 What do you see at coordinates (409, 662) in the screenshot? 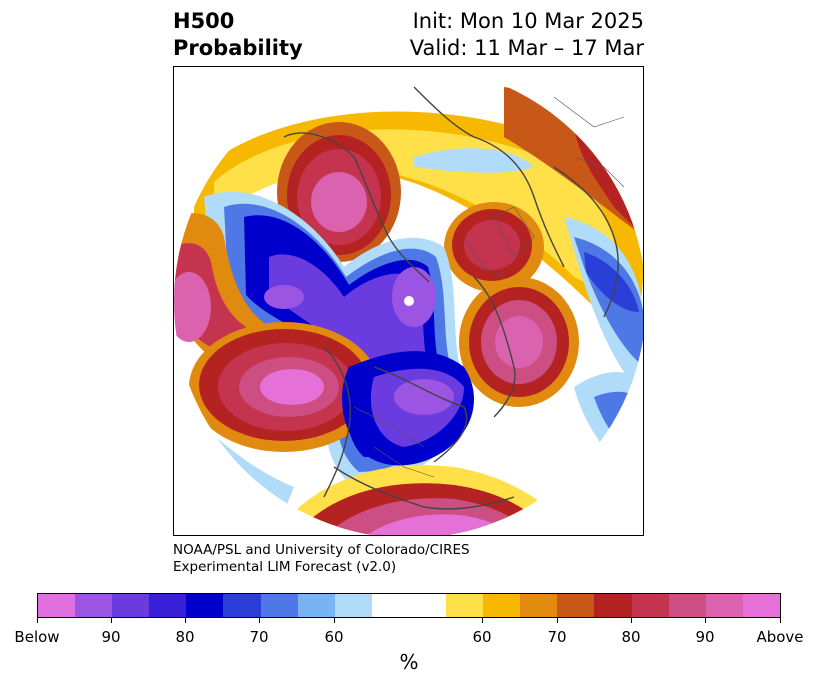
I see `colorbar-unit: %` at bounding box center [409, 662].